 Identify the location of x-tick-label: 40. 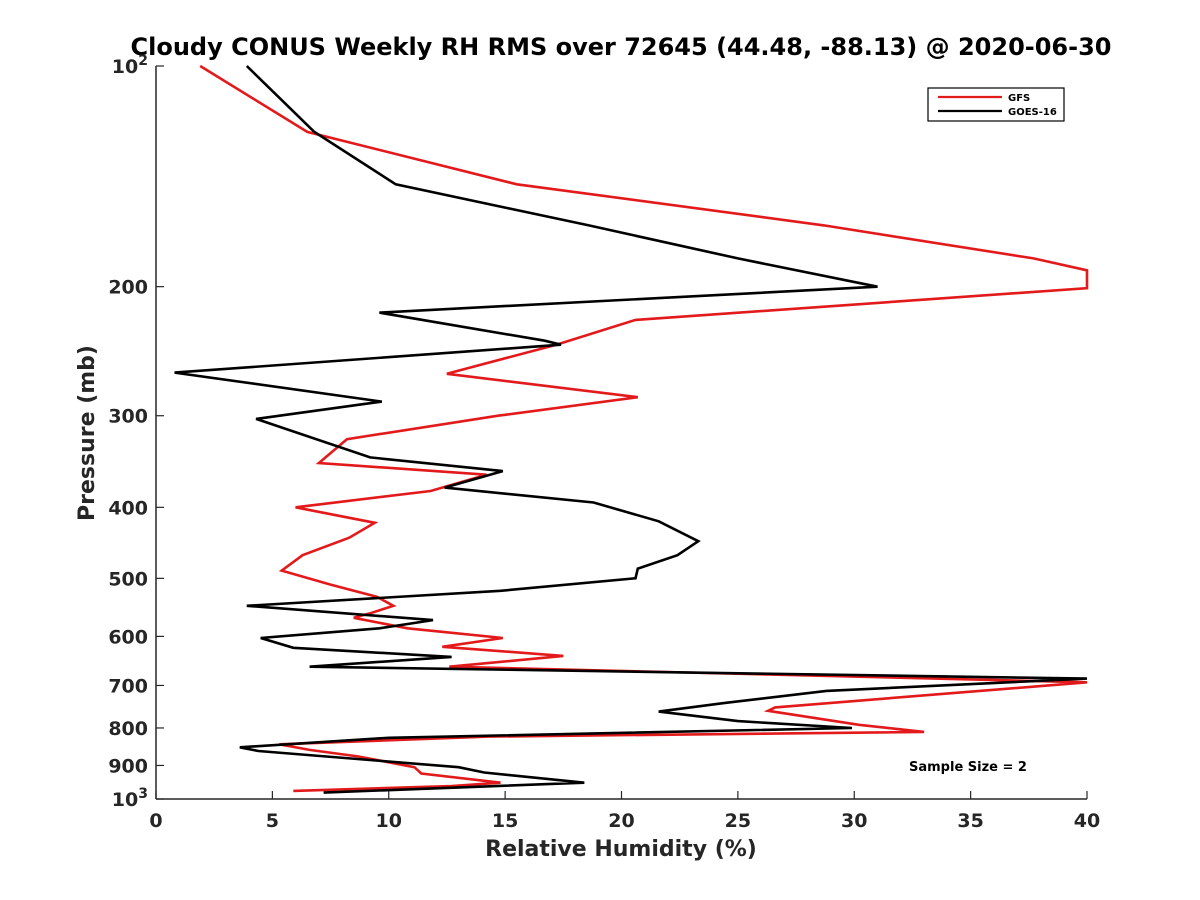
(1087, 821).